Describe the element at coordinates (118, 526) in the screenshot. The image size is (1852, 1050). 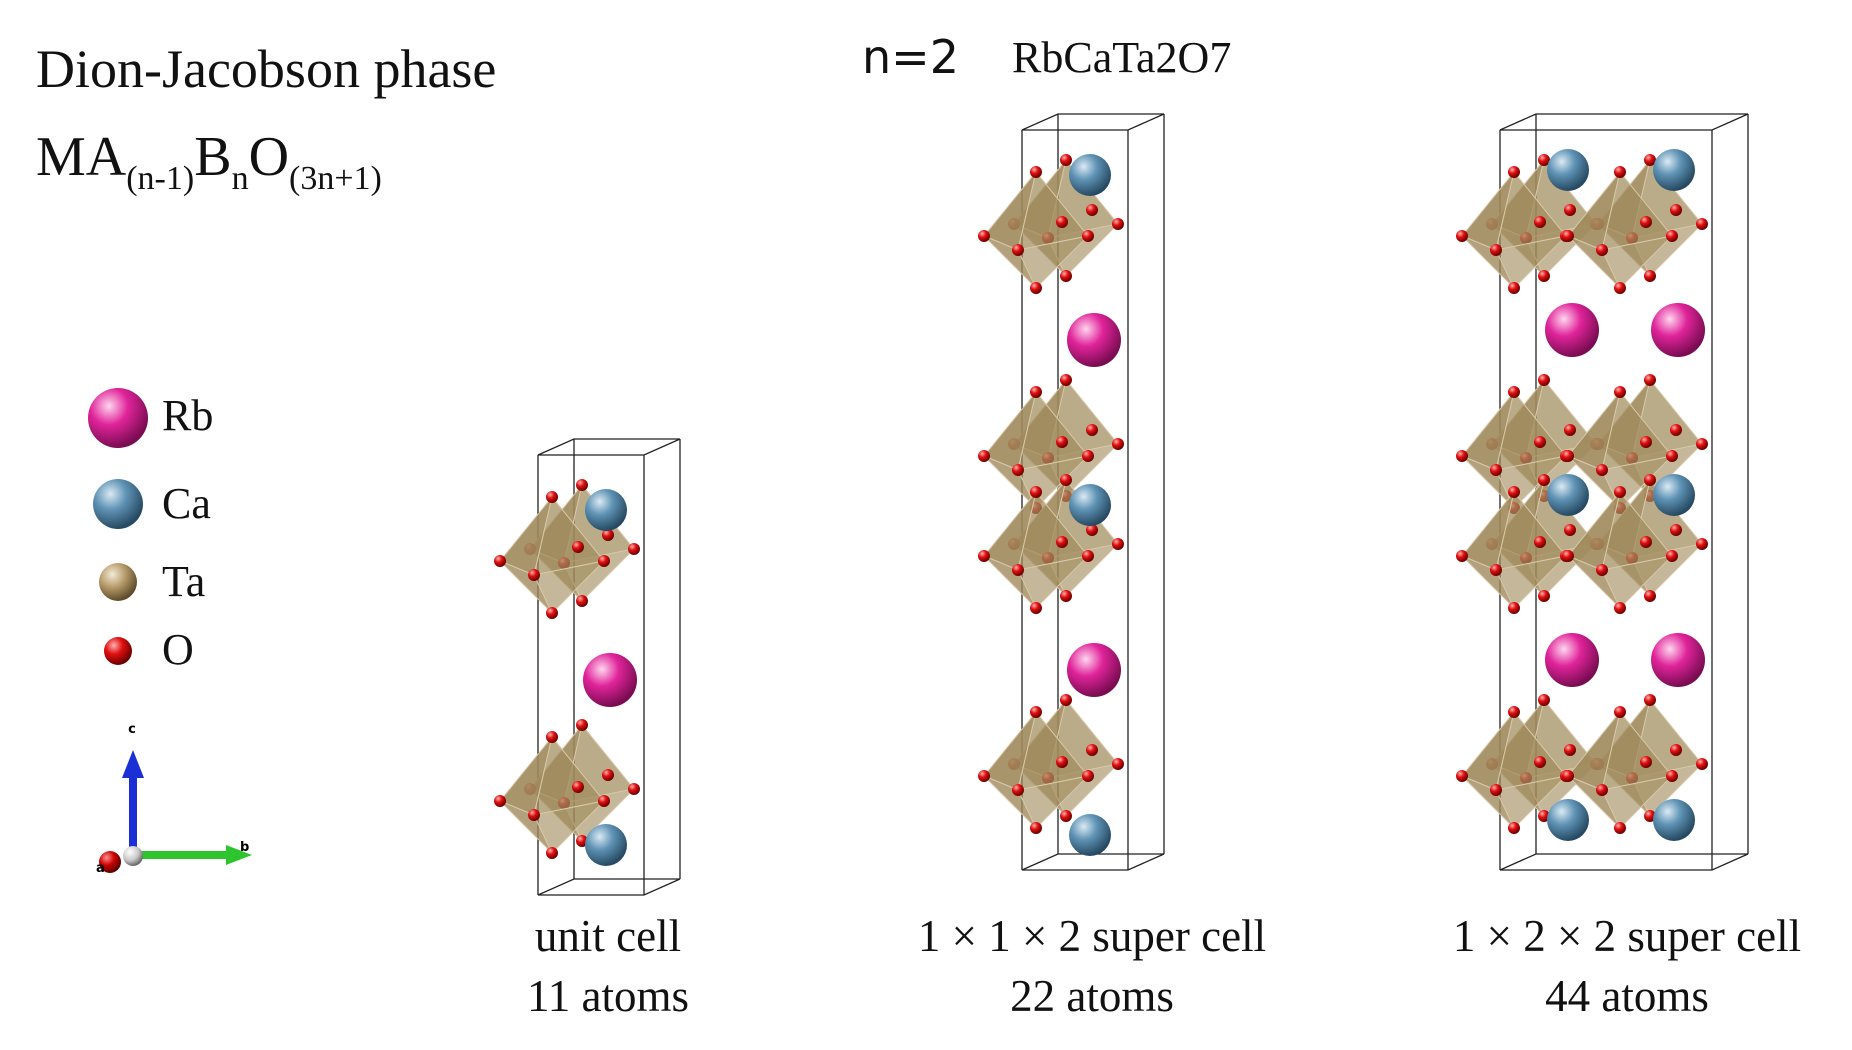
I see `legend-spheres` at that location.